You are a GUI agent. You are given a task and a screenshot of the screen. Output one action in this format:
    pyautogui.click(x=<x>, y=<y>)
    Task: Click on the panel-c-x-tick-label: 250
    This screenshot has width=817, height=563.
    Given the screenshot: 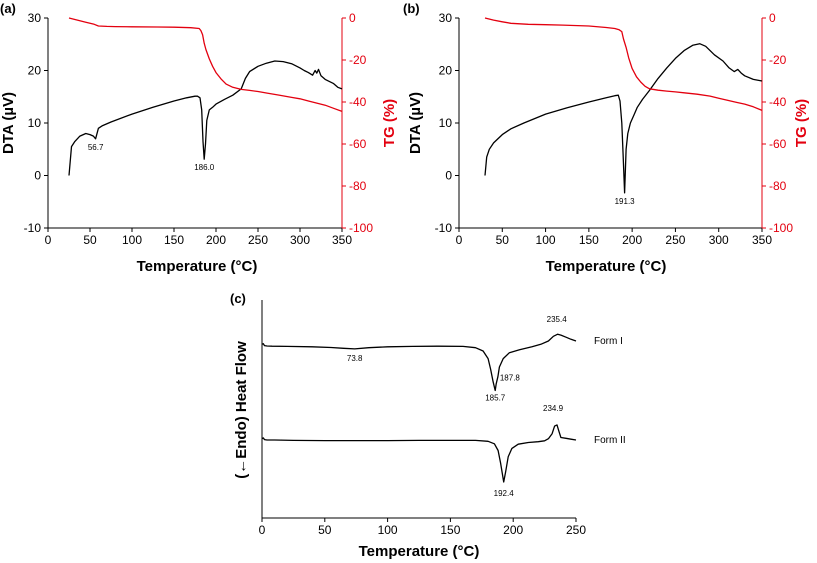 What is the action you would take?
    pyautogui.click(x=576, y=530)
    